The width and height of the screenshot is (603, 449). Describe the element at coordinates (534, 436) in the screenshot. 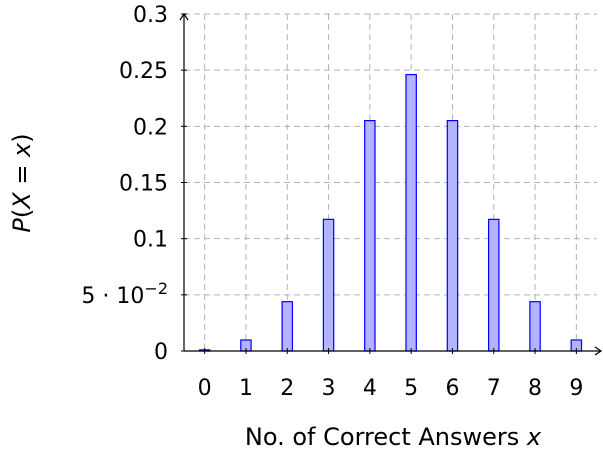

I see `x-axis-title-var: x` at that location.